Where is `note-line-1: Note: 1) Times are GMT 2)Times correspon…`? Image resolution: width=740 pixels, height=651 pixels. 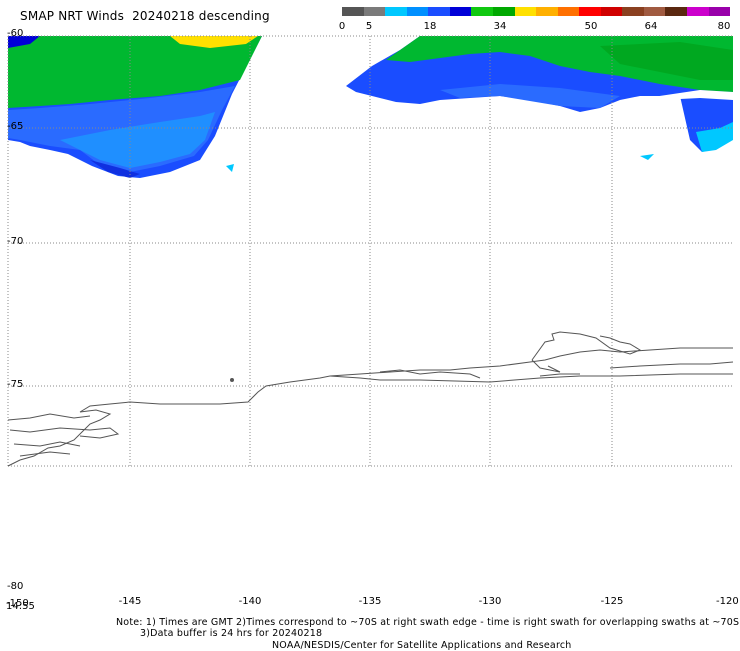 note-line-1: Note: 1) Times are GMT 2)Times correspon… is located at coordinates (428, 622).